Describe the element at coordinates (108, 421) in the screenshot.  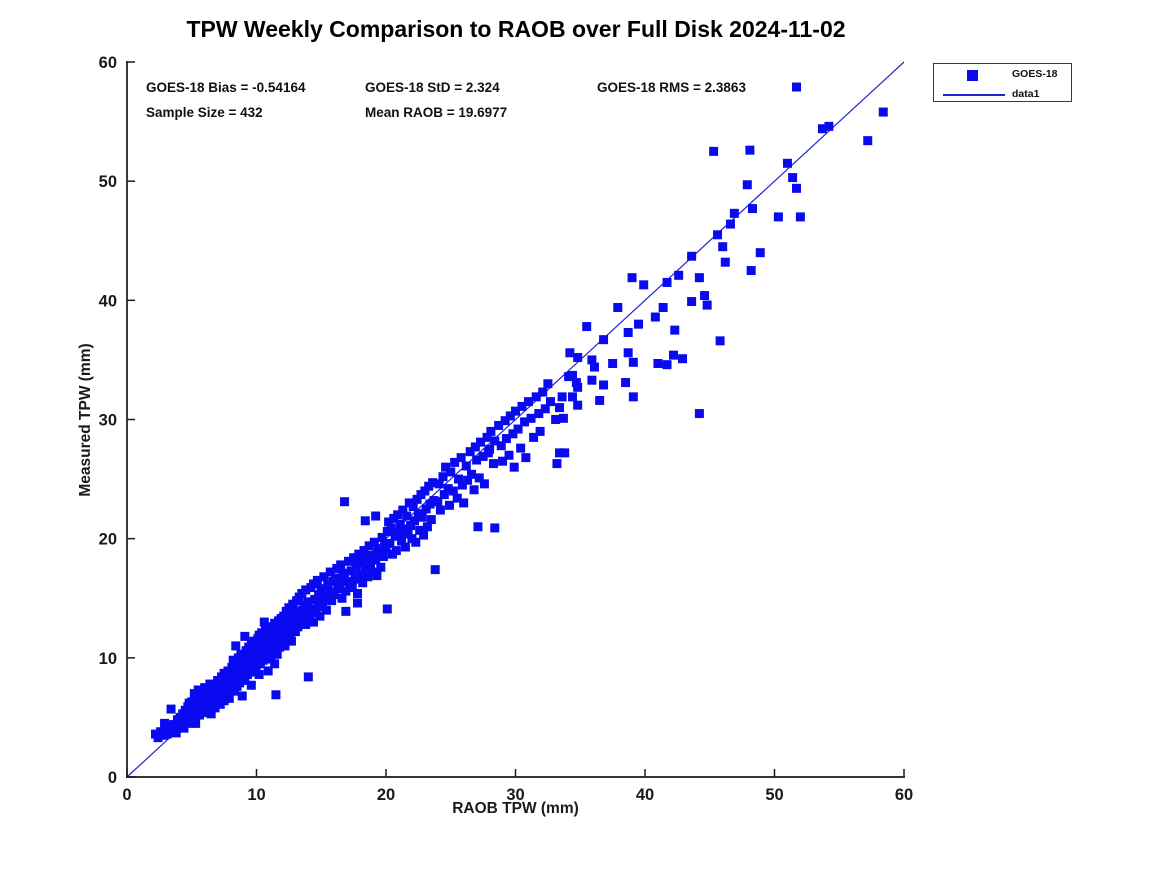
I see `y-tick-label: 30` at that location.